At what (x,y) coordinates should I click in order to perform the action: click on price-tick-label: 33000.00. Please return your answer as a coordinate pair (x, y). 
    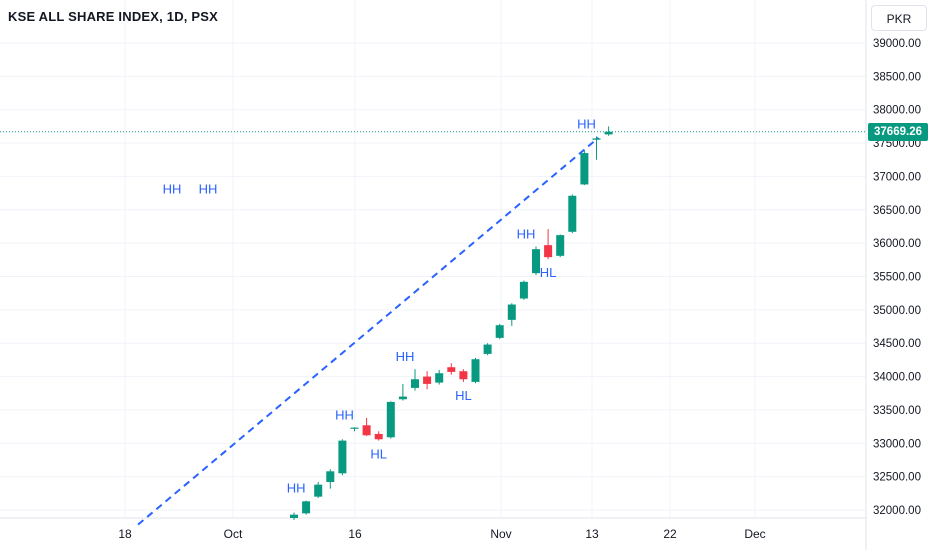
    Looking at the image, I should click on (897, 444).